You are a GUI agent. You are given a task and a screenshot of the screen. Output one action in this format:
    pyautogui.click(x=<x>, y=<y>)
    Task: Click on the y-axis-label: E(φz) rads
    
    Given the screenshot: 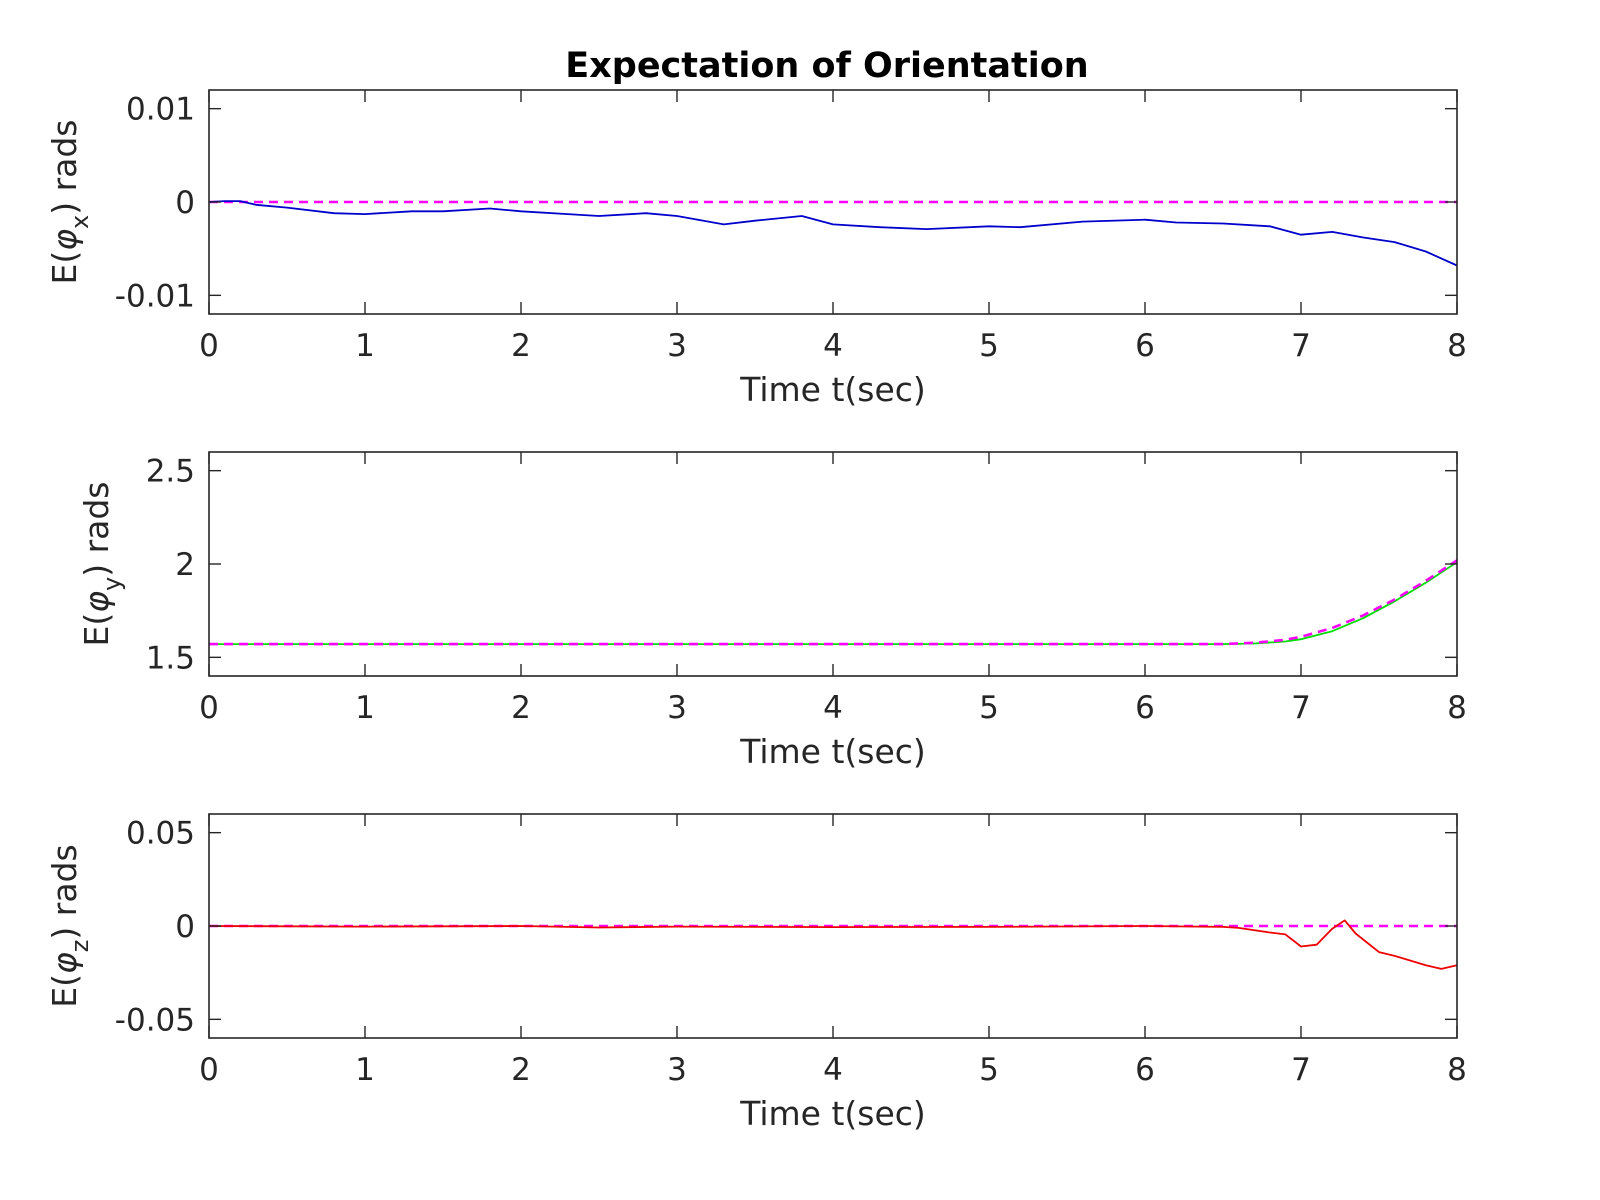 What is the action you would take?
    pyautogui.click(x=69, y=925)
    